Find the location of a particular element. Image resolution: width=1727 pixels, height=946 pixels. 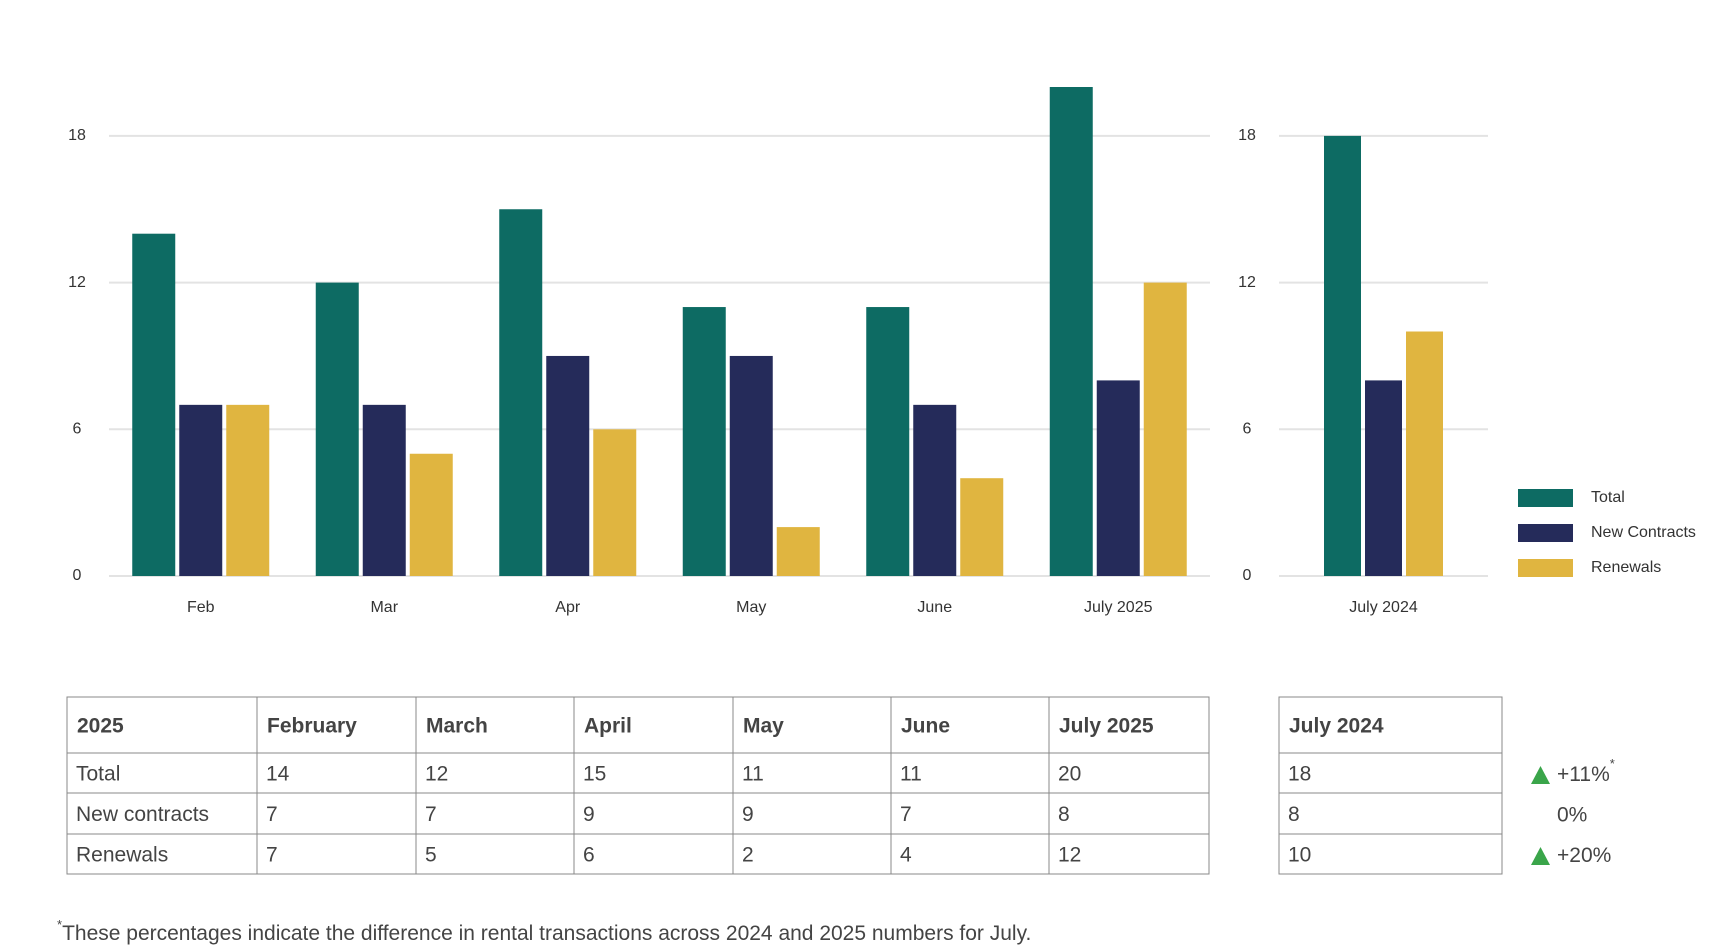

table-cell: New contracts is located at coordinates (142, 814).